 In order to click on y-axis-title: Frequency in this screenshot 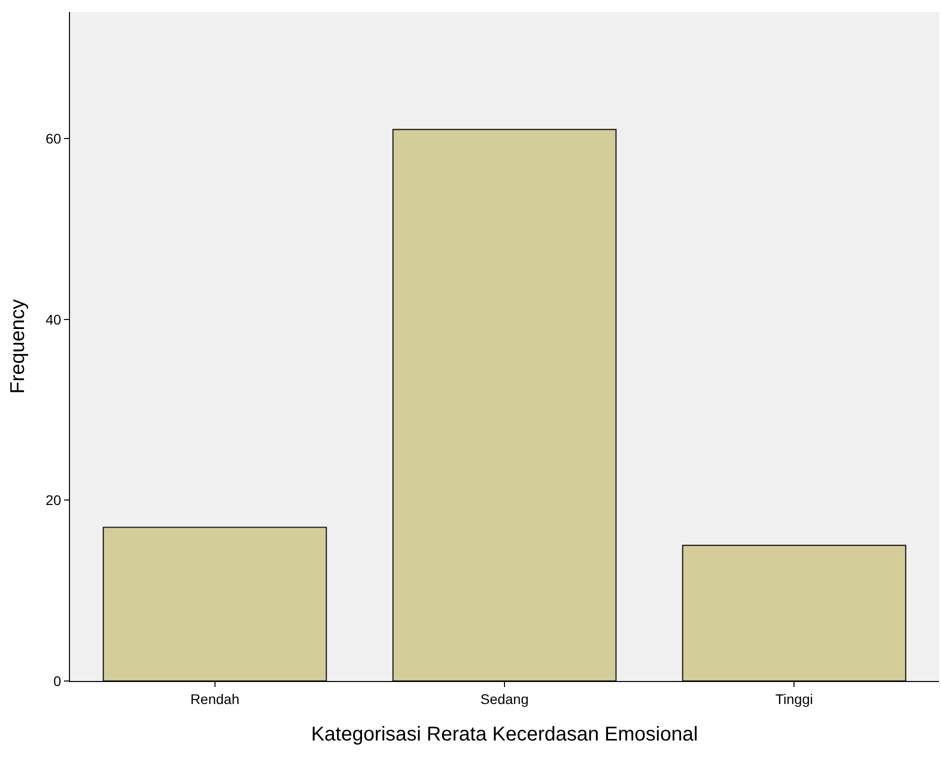, I will do `click(18, 346)`.